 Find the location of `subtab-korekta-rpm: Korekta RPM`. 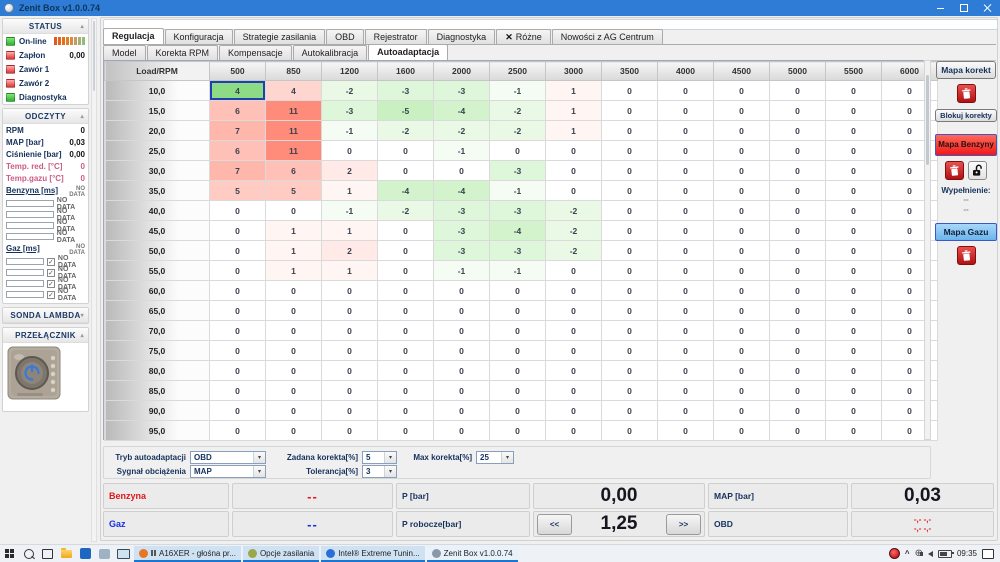

subtab-korekta-rpm: Korekta RPM is located at coordinates (182, 52).